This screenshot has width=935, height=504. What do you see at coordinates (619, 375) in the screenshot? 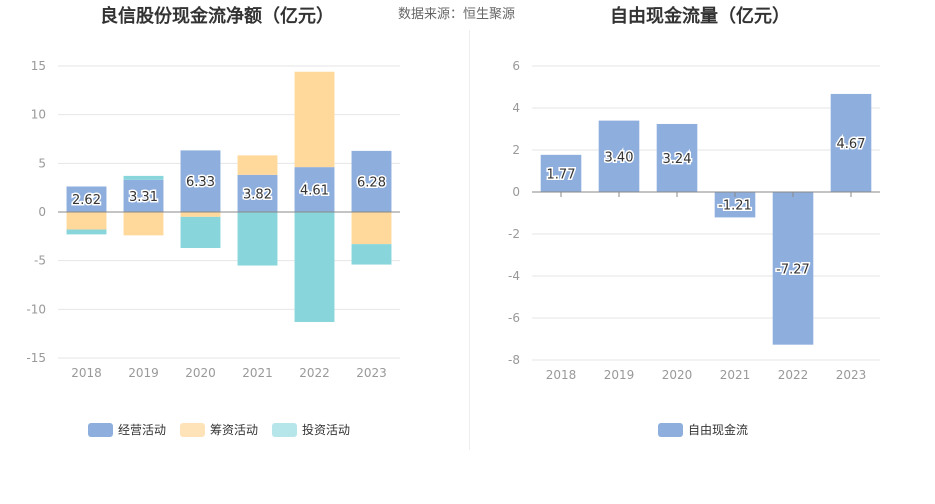
I see `free-cash-flow-x-tick-label: 2019` at bounding box center [619, 375].